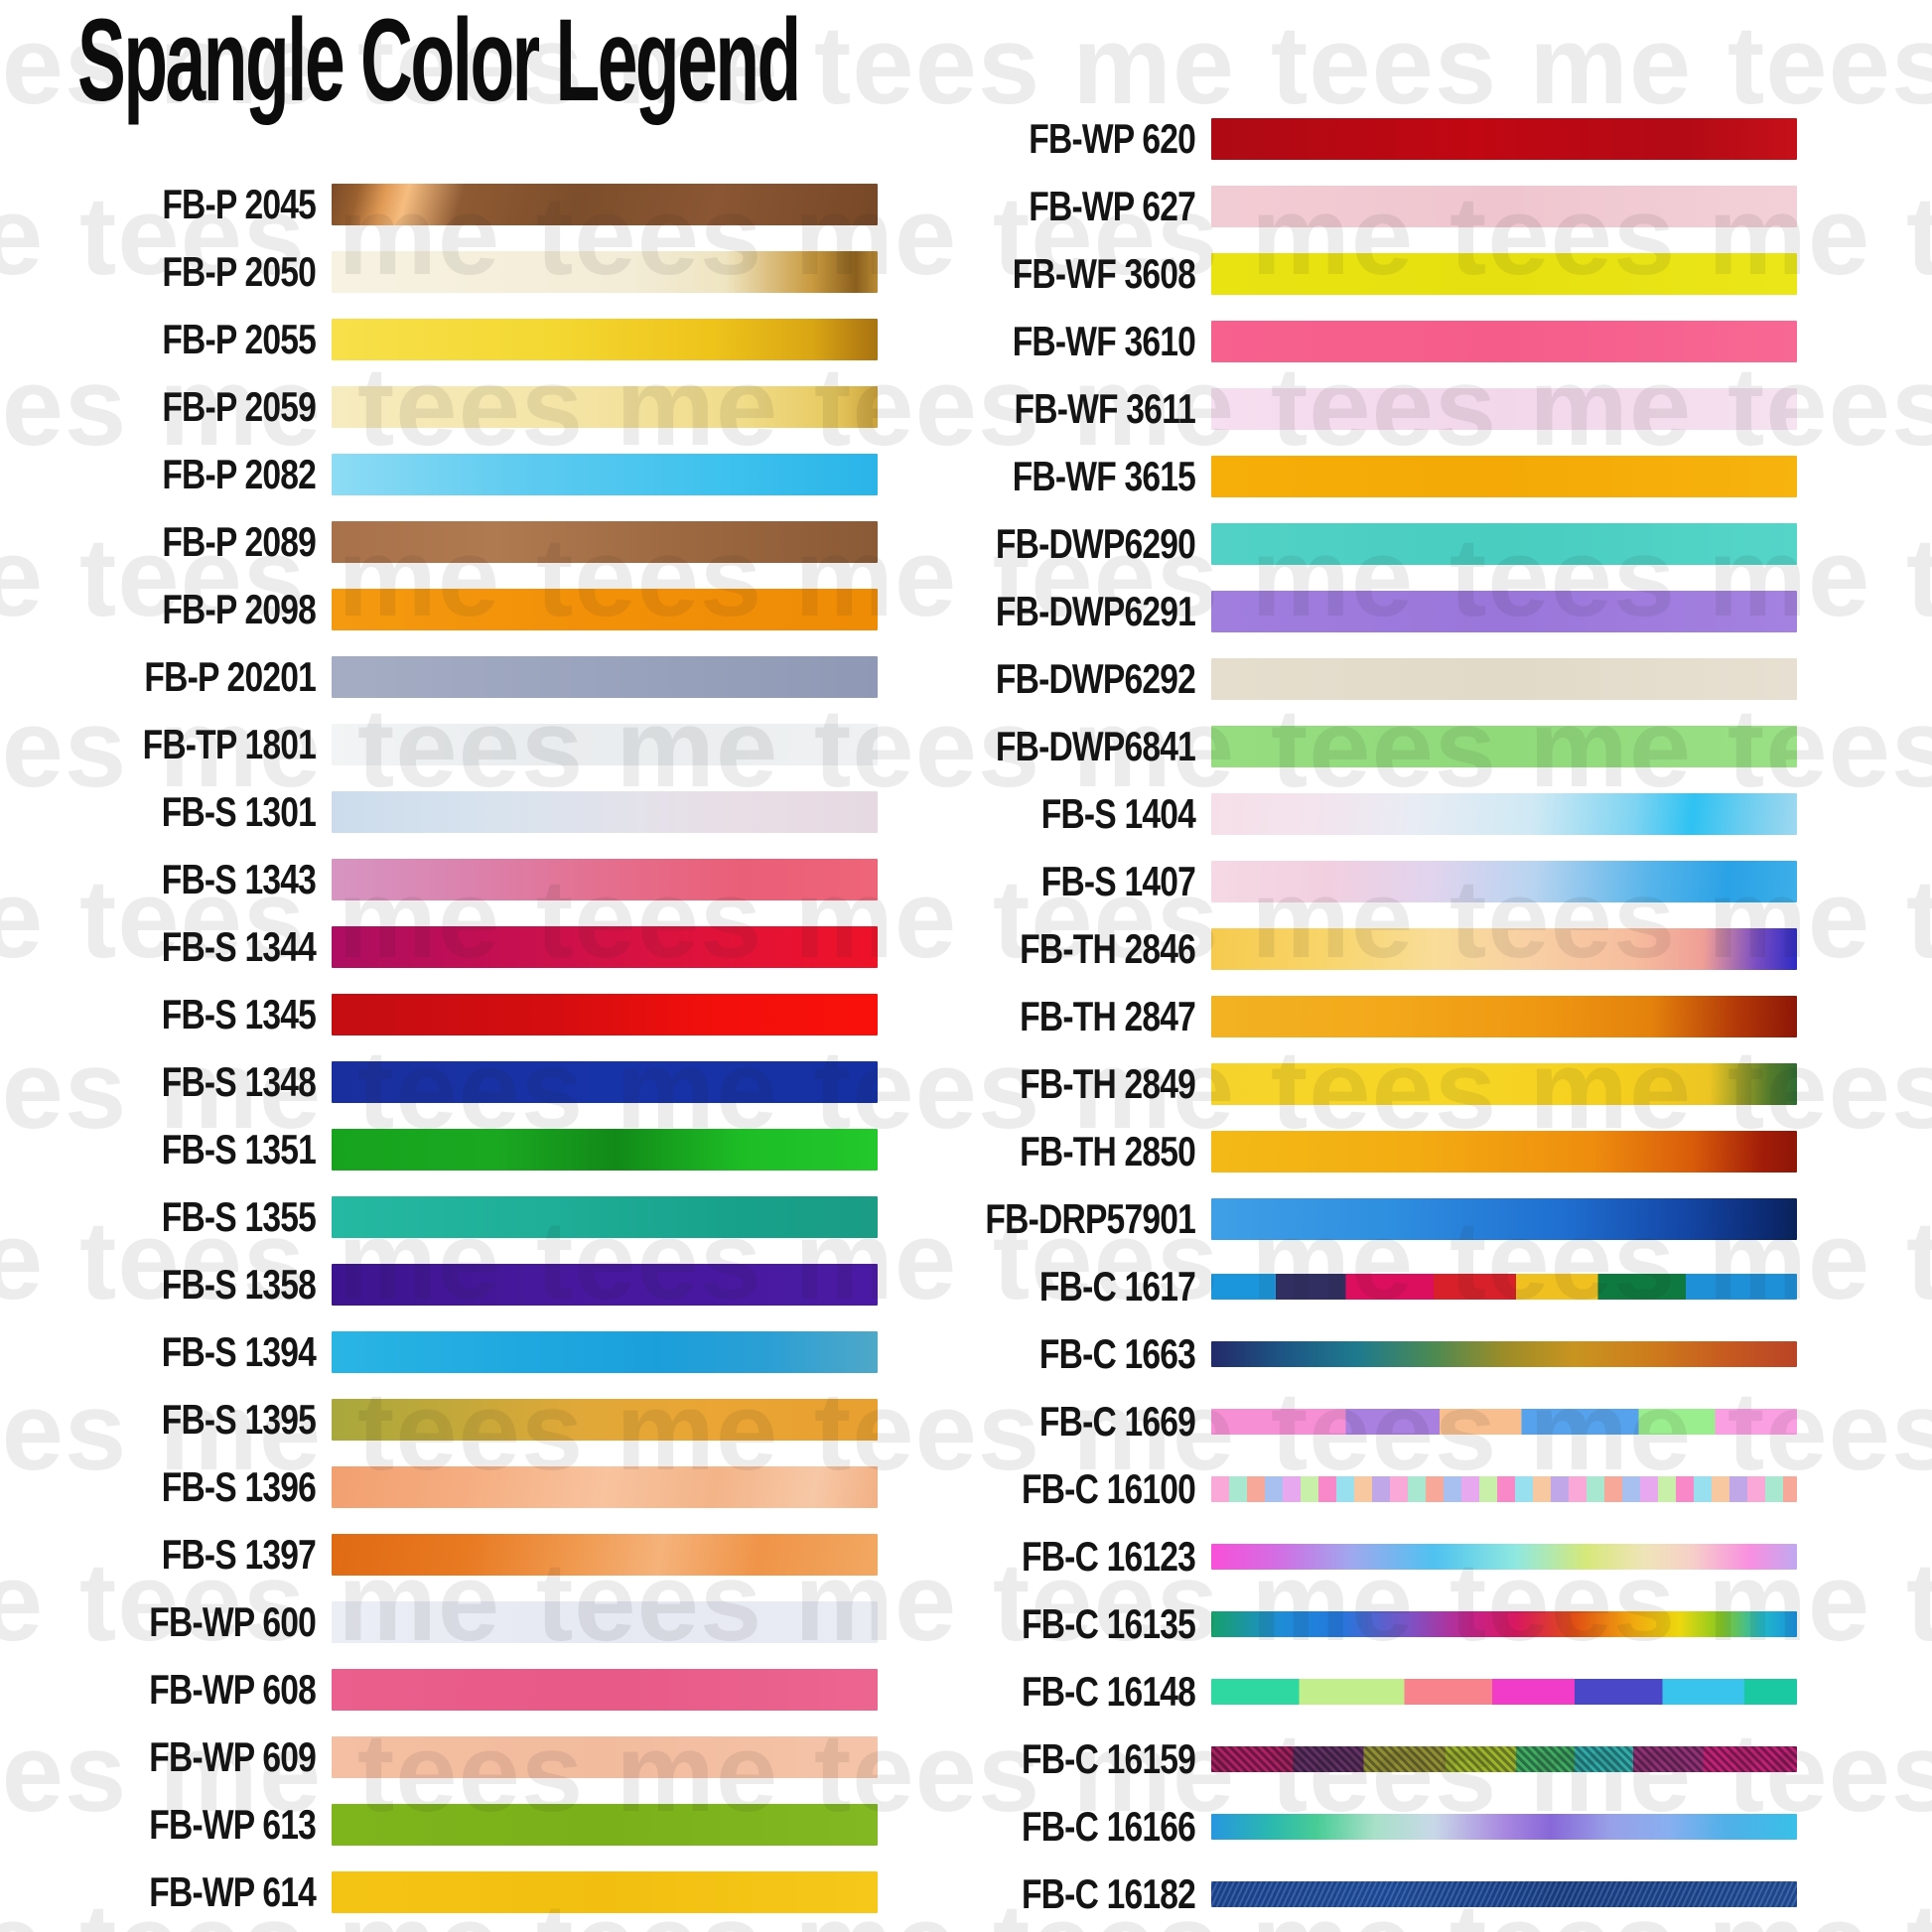 The height and width of the screenshot is (1932, 1932). I want to click on row-label-fb-th-2847: FB-TH 2847, so click(1108, 1016).